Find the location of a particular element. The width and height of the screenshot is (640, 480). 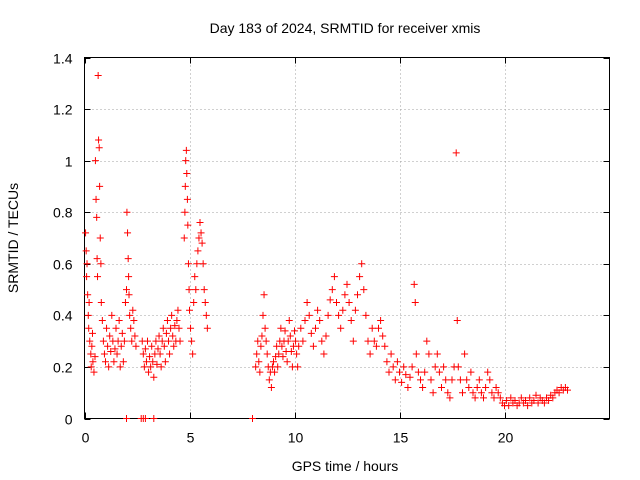

y-tick-label: 0 is located at coordinates (69, 420).